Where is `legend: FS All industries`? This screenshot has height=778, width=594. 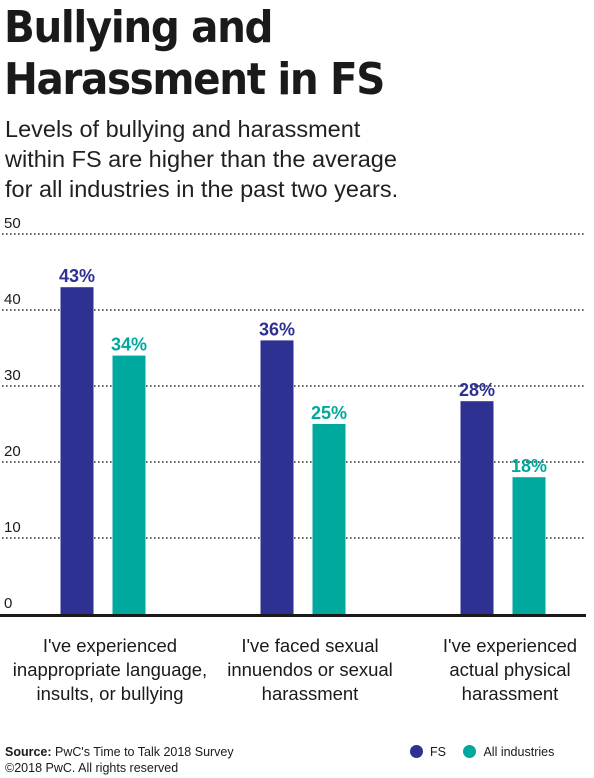 legend: FS All industries is located at coordinates (489, 752).